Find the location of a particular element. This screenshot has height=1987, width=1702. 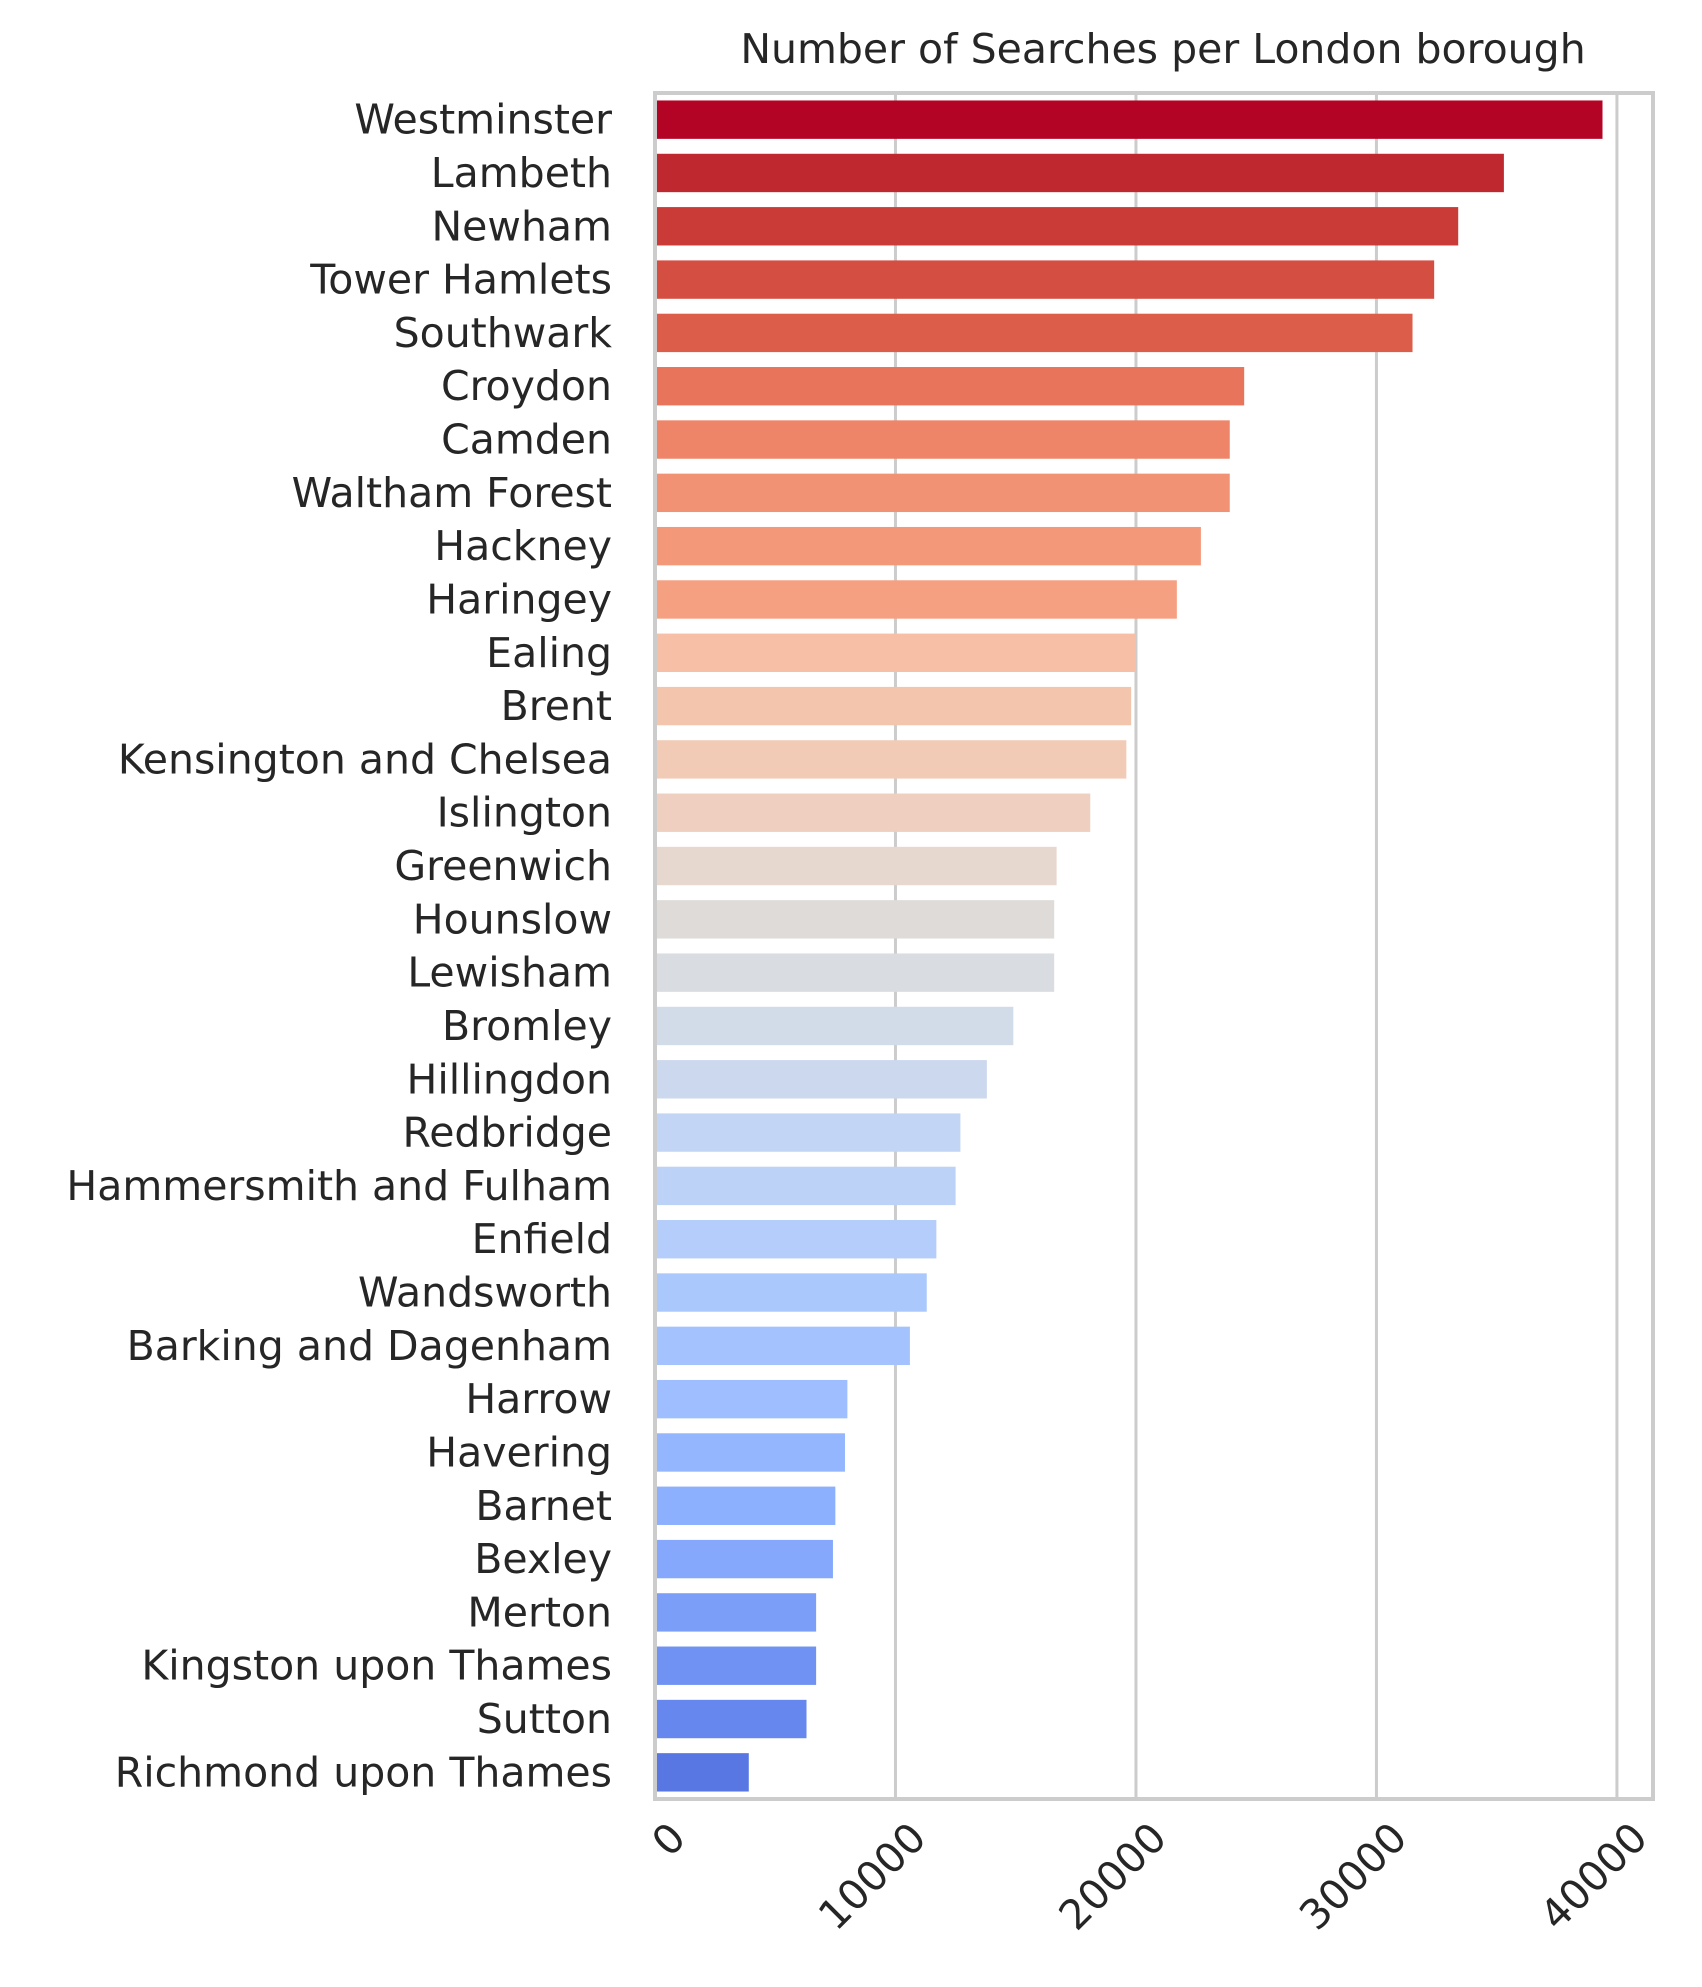

bar-southwark is located at coordinates (1034, 333).